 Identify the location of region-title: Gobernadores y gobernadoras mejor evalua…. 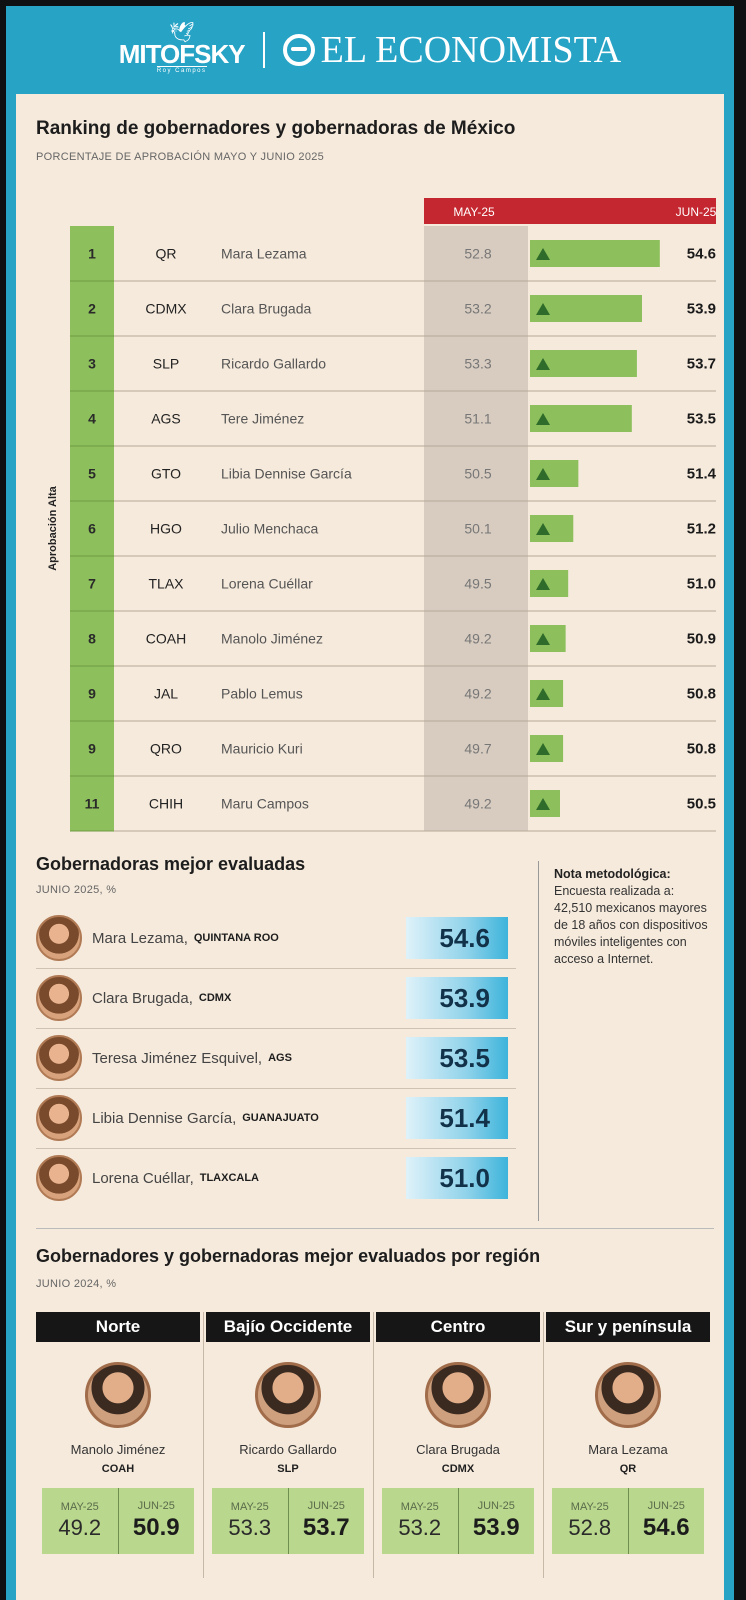
(288, 1256).